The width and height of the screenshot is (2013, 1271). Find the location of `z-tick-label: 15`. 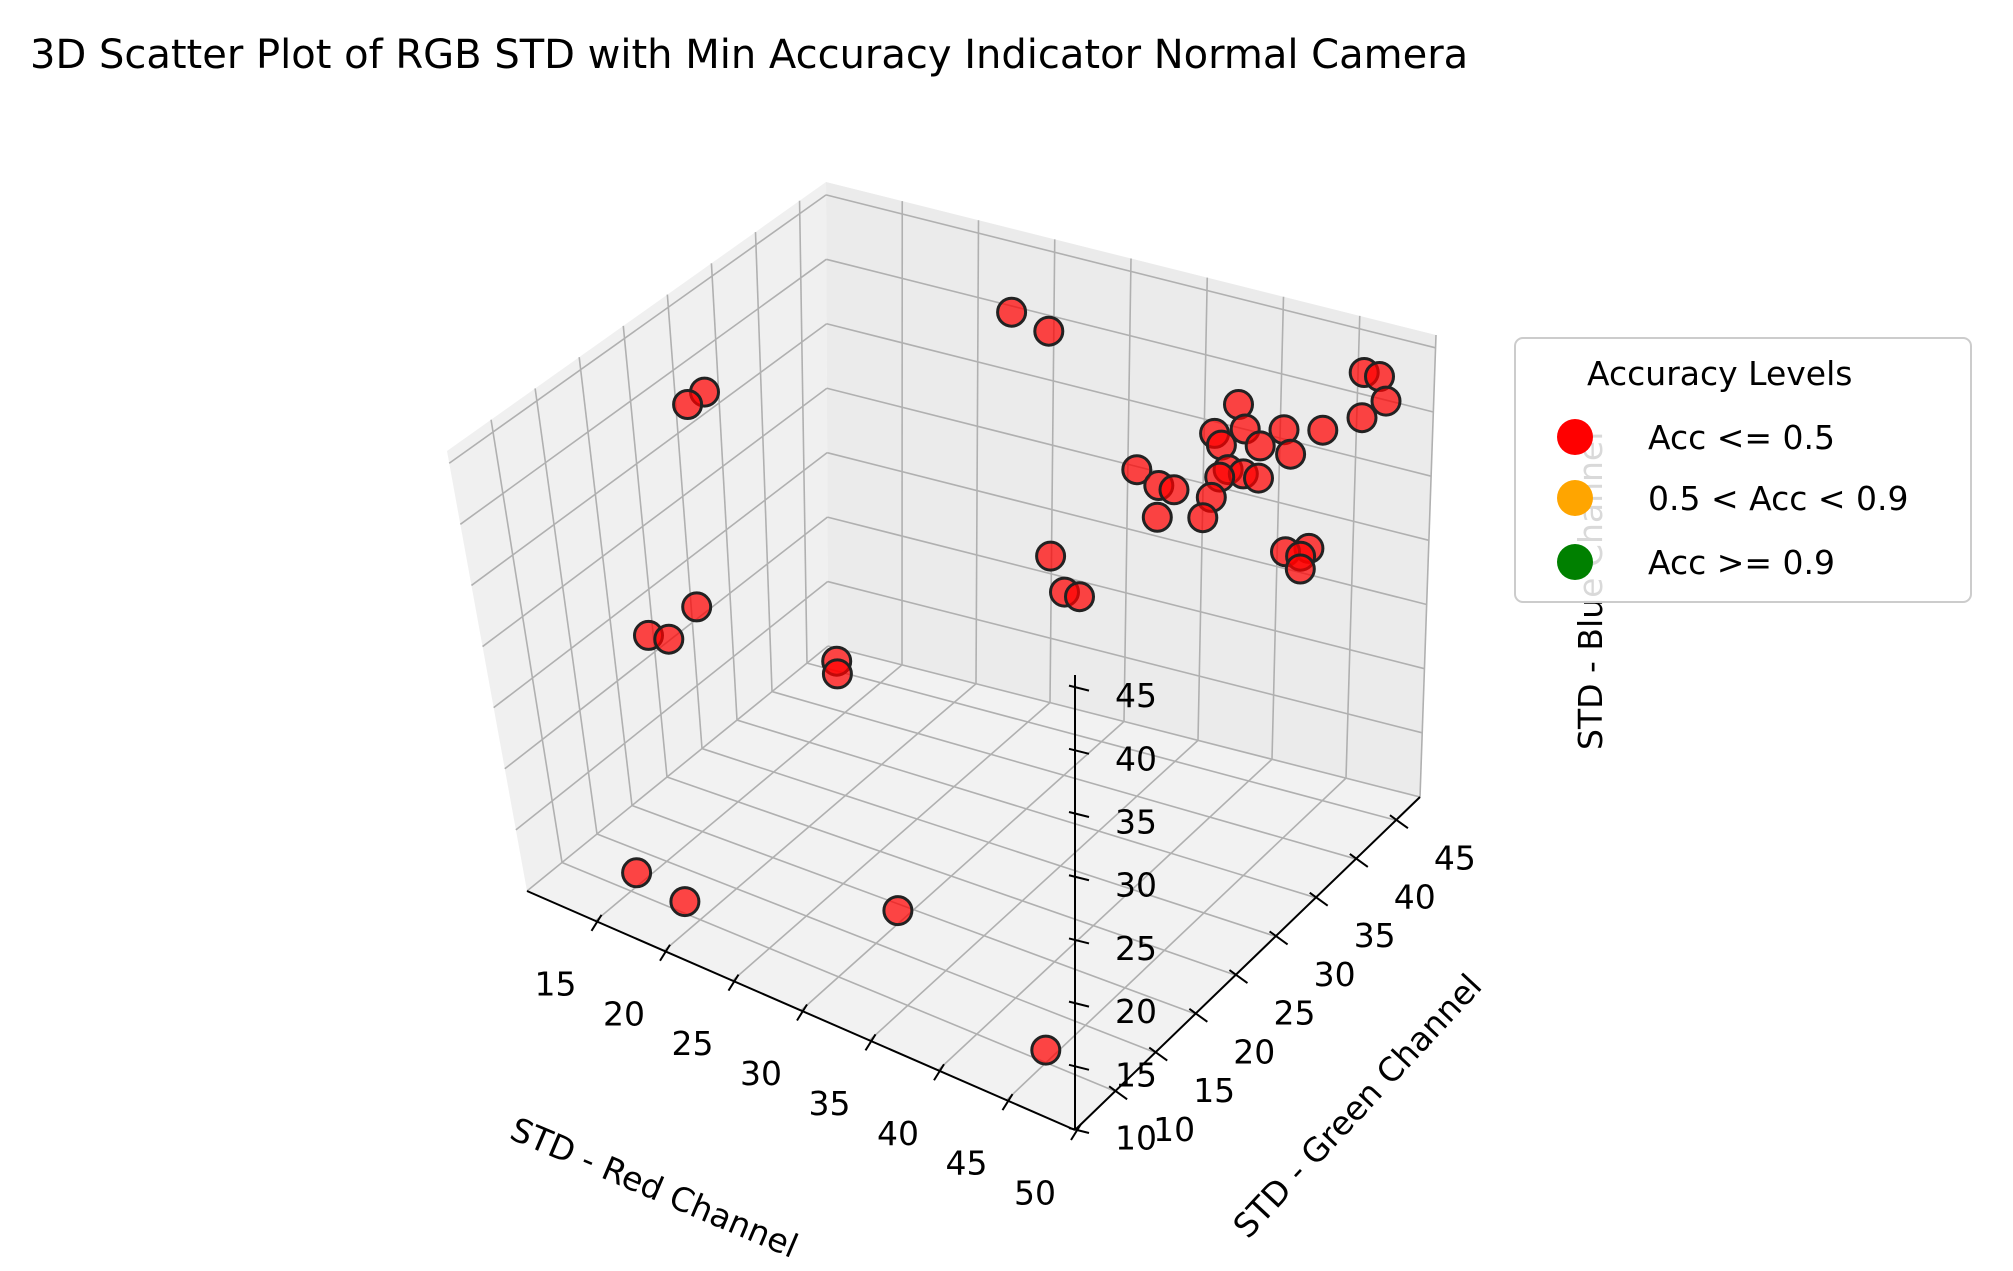

z-tick-label: 15 is located at coordinates (1136, 1074).